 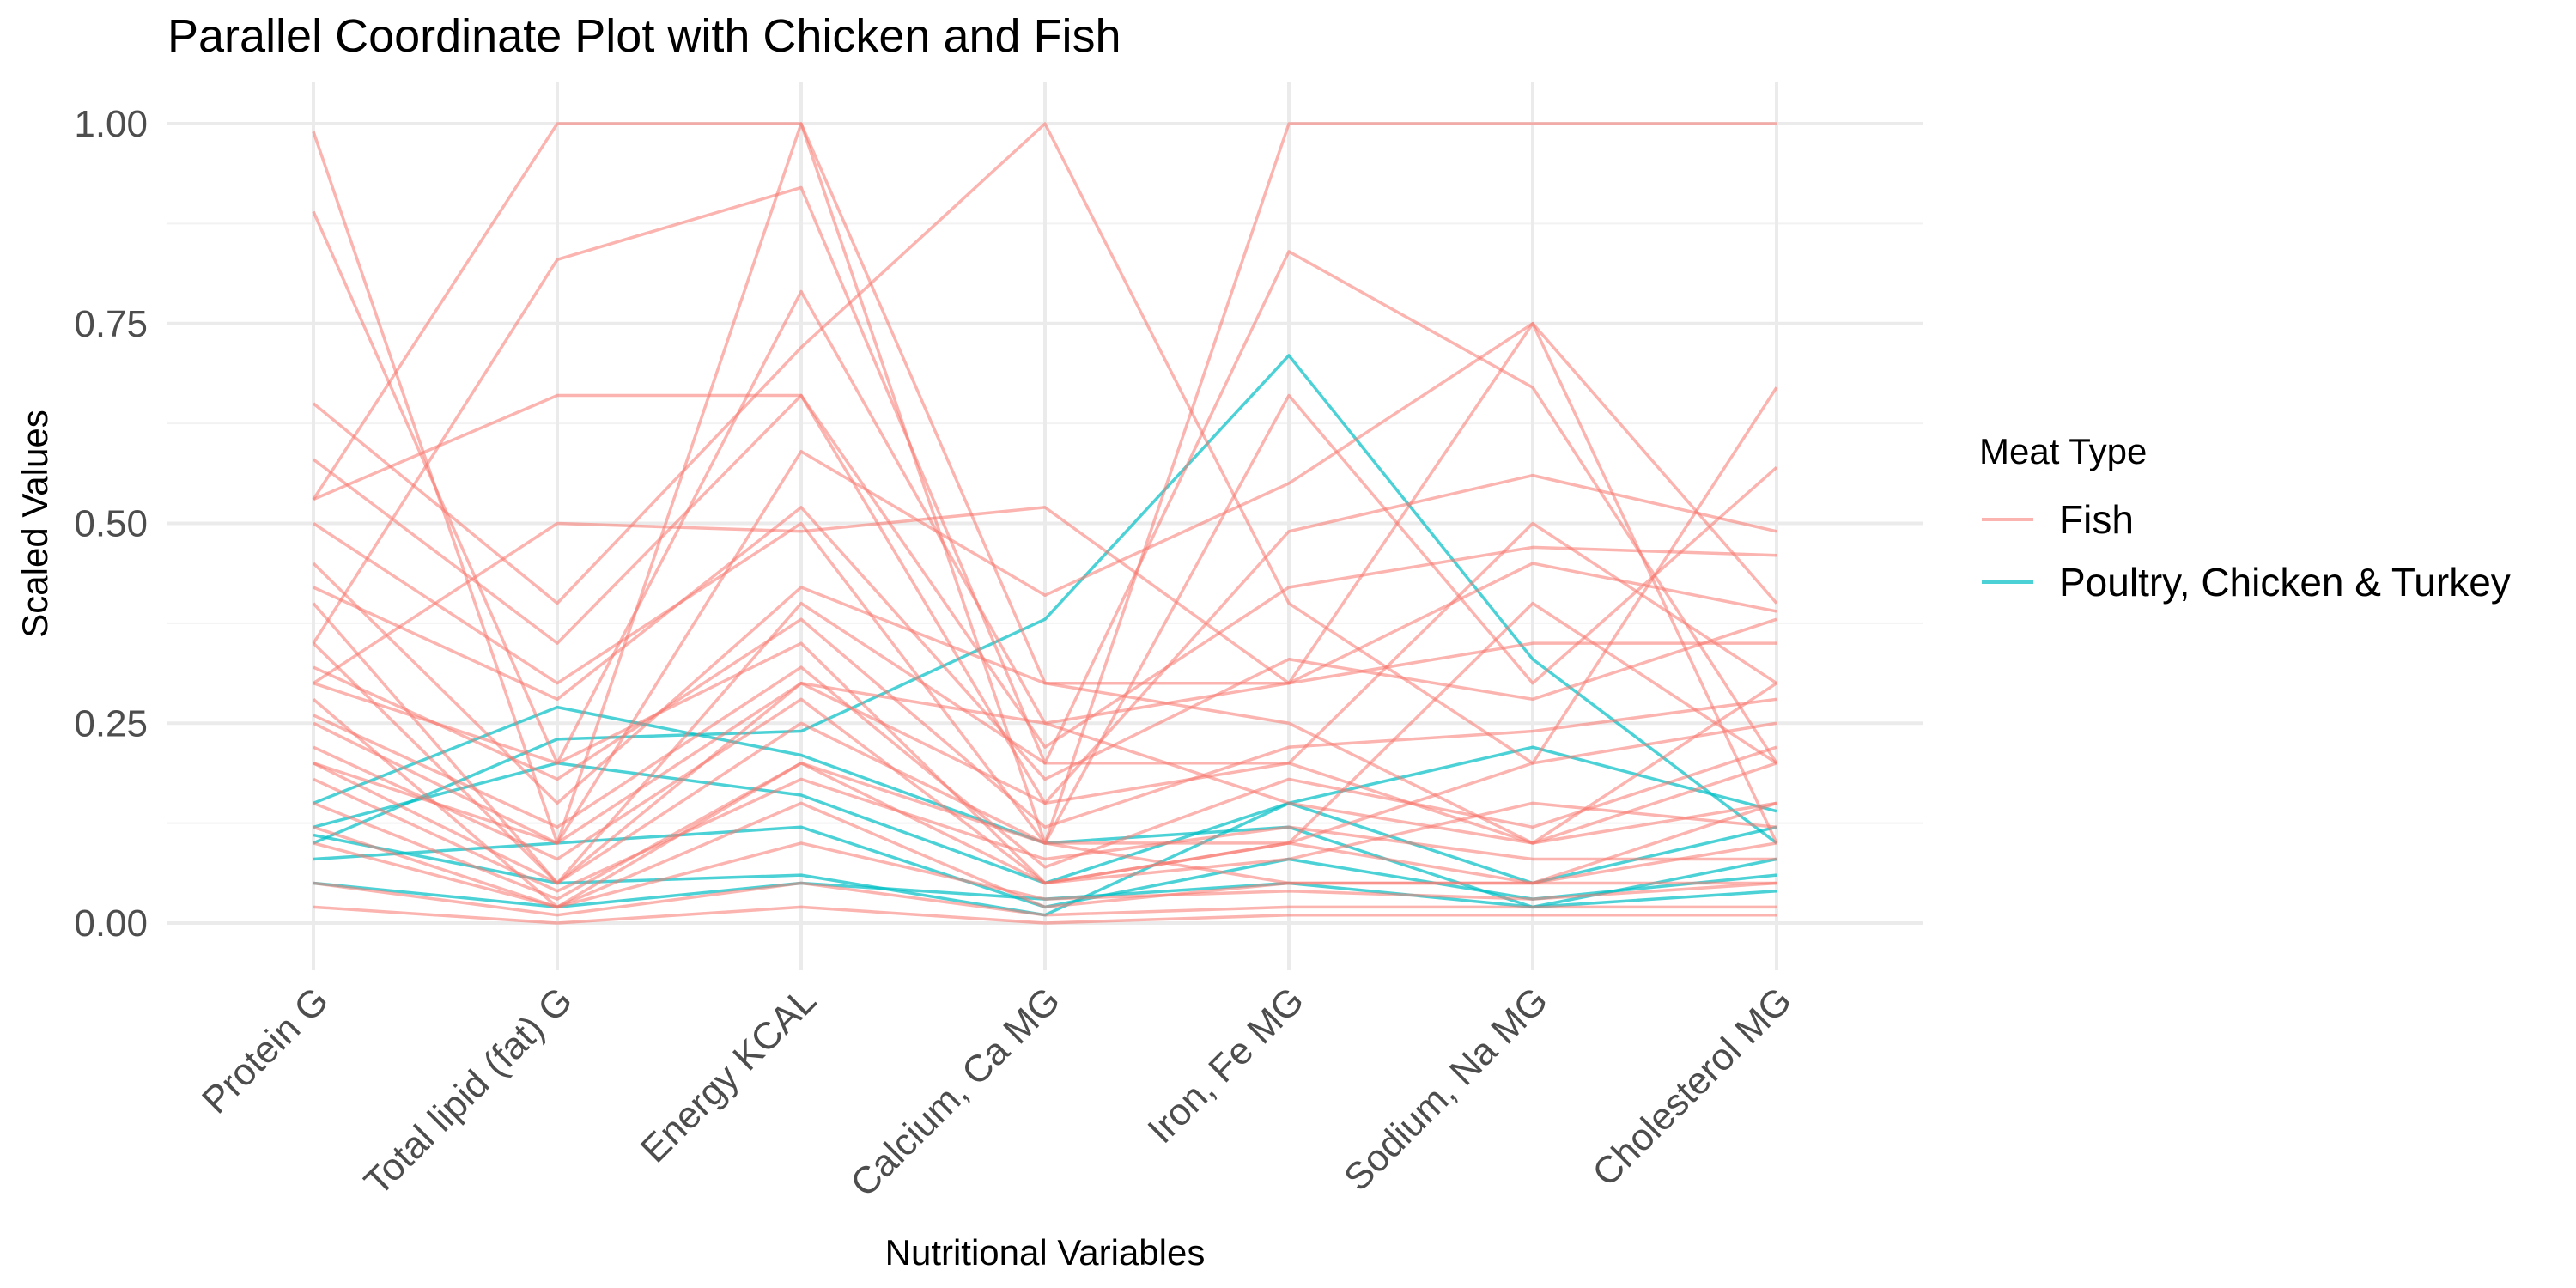 What do you see at coordinates (1045, 1252) in the screenshot?
I see `x-axis-title: Nutritional Variables` at bounding box center [1045, 1252].